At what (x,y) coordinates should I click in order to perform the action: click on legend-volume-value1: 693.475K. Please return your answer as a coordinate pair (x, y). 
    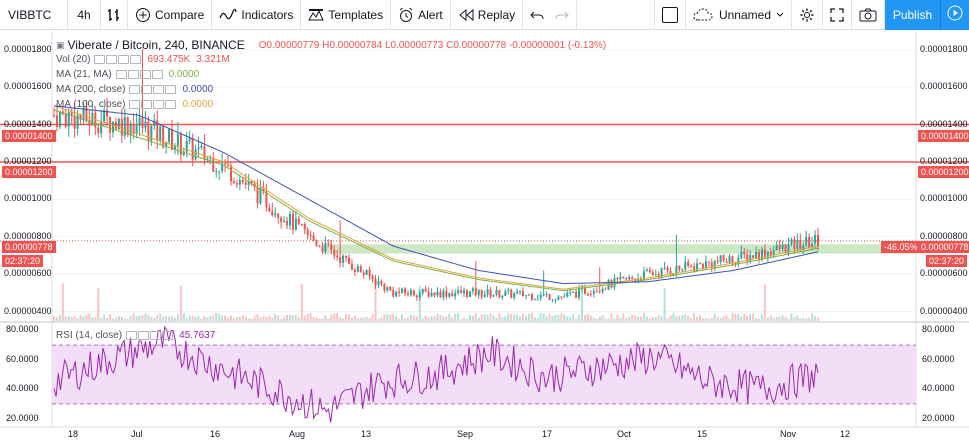
    Looking at the image, I should click on (169, 59).